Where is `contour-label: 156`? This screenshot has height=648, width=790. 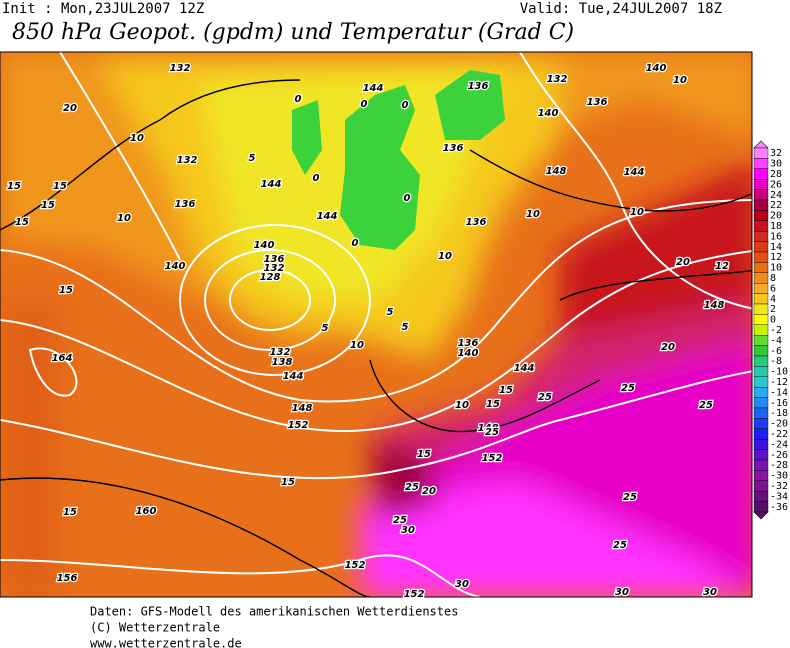
contour-label: 156 is located at coordinates (67, 578).